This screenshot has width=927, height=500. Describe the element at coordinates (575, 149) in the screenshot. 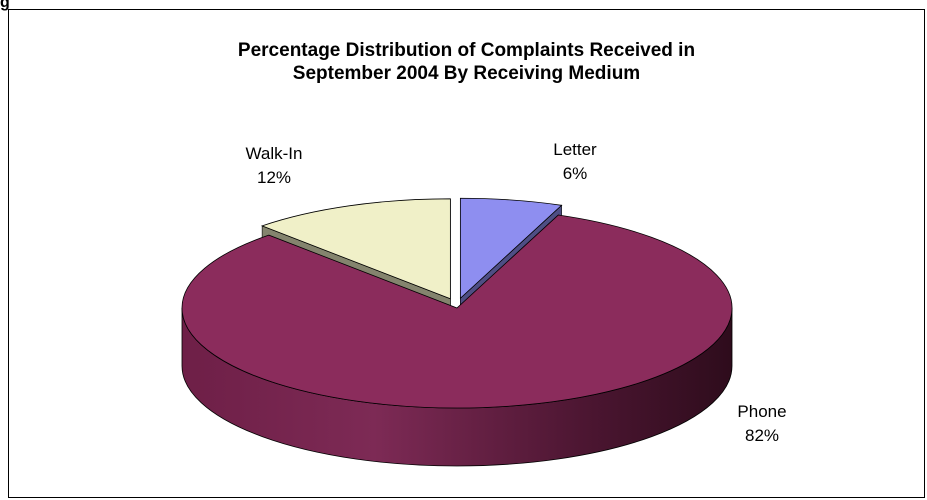

I see `slice-label-letter-name: Letter` at that location.